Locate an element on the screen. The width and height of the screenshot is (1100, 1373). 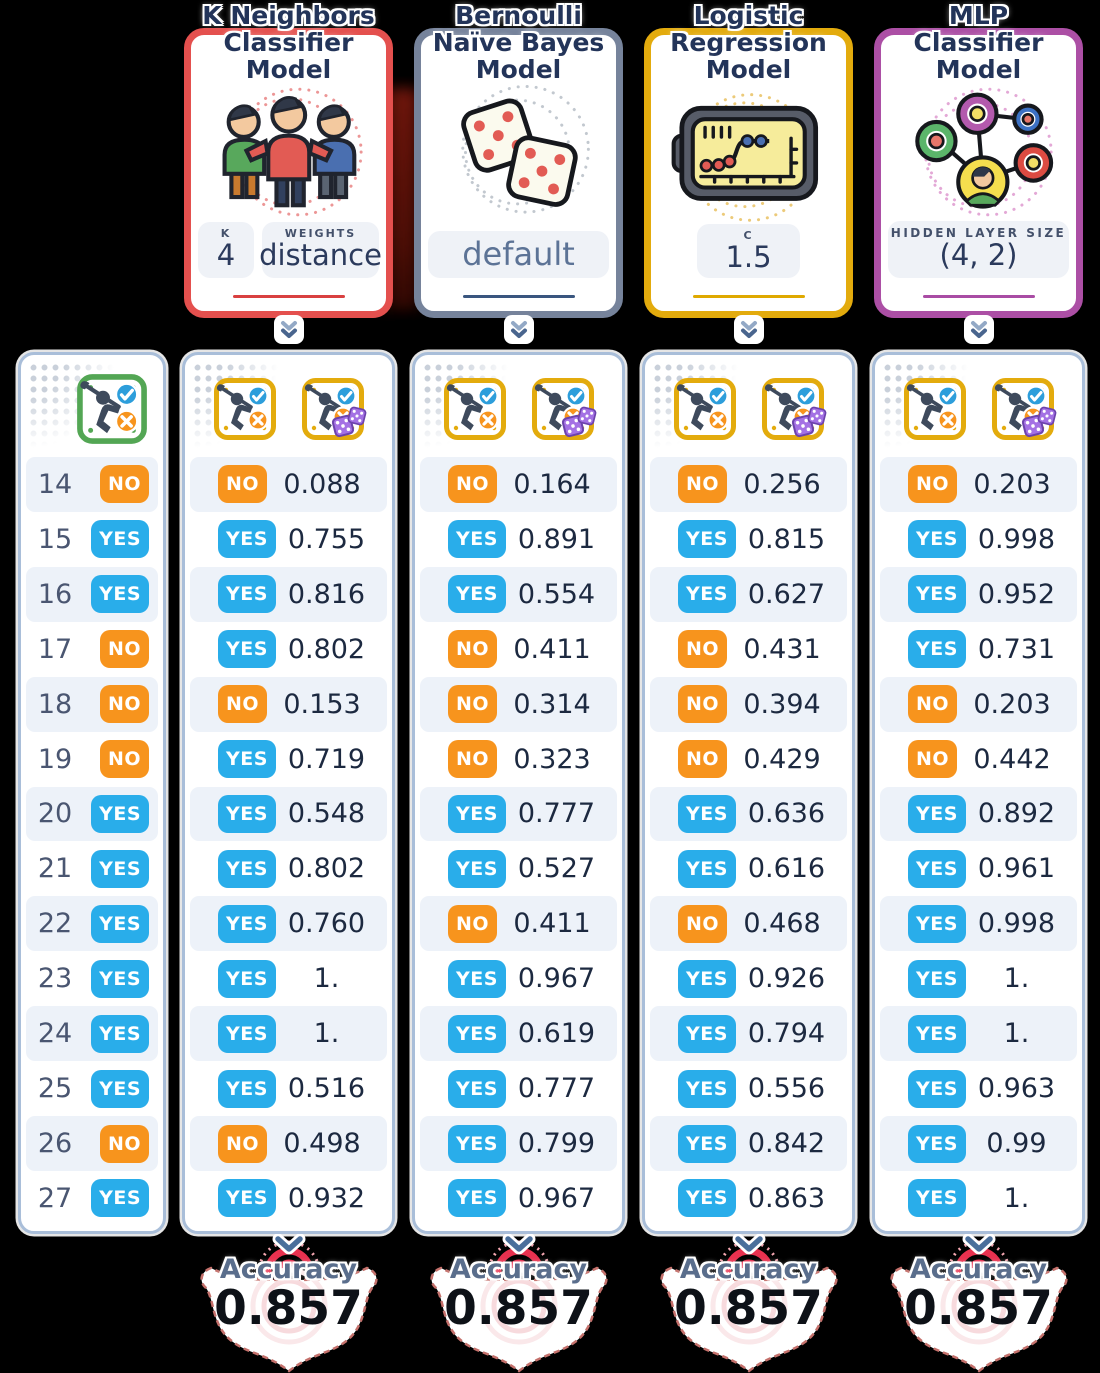
prediction-row: NO 0.088 is located at coordinates (288, 484).